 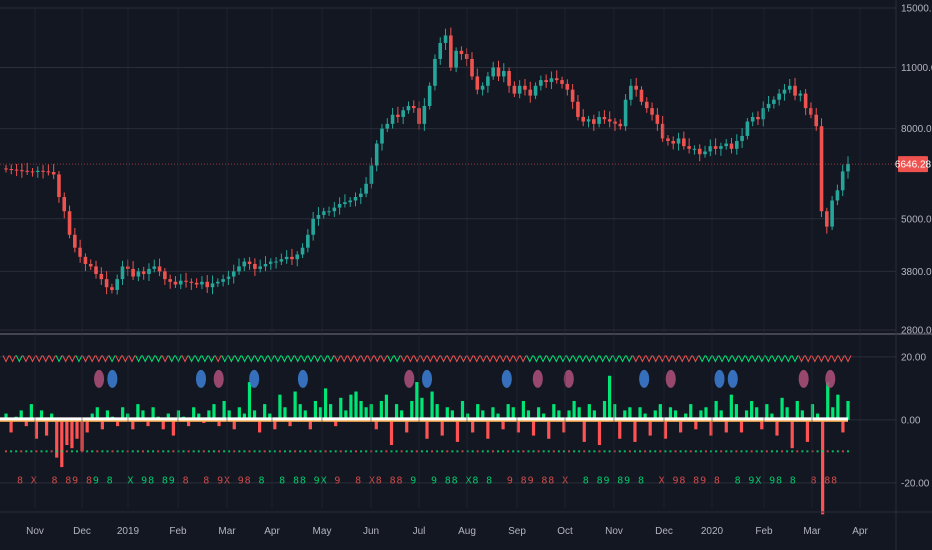 I want to click on time-tick-label: Dec, so click(x=82, y=531).